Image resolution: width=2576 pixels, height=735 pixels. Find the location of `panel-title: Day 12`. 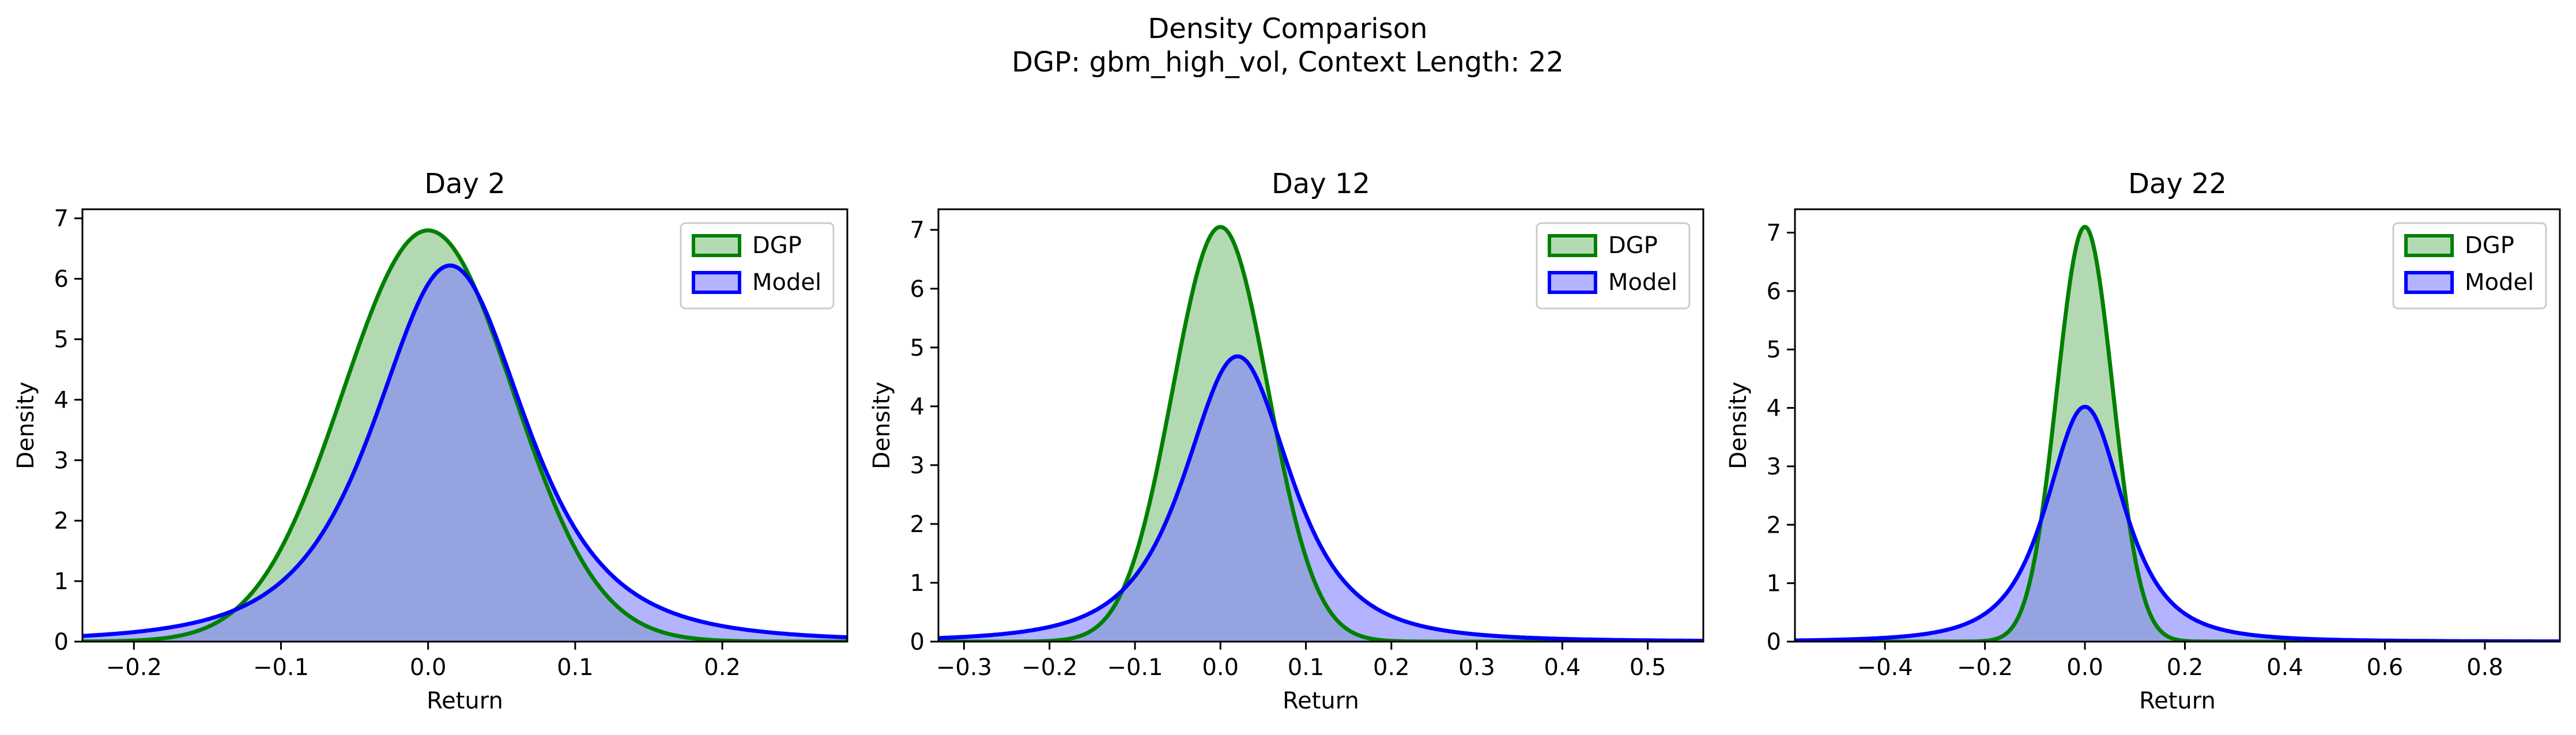

panel-title: Day 12 is located at coordinates (1321, 184).